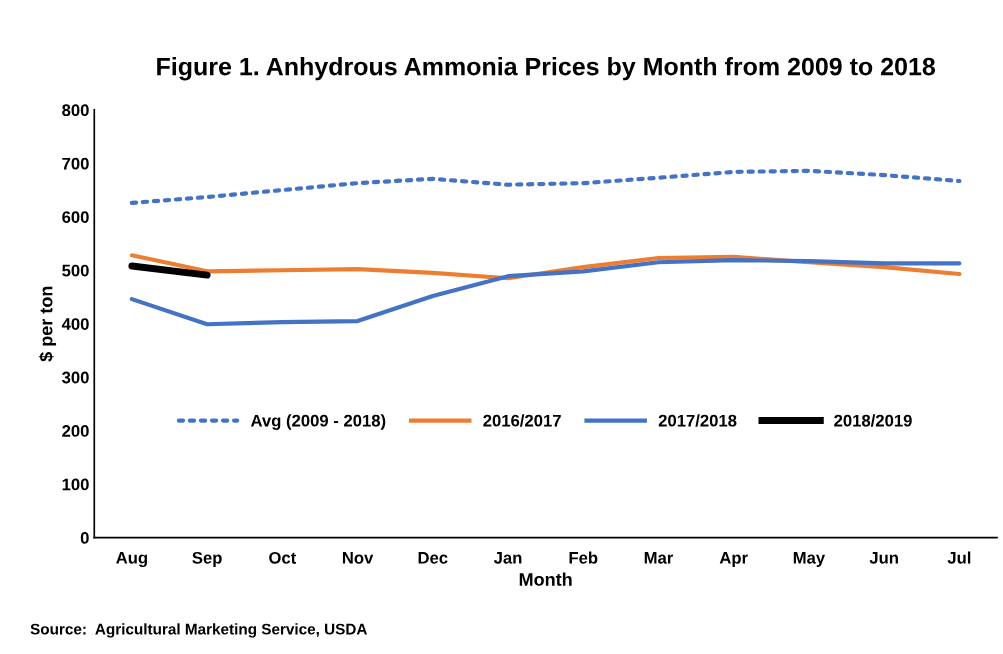 The image size is (1003, 654). Describe the element at coordinates (522, 420) in the screenshot. I see `legend-label: 2016/2017` at that location.